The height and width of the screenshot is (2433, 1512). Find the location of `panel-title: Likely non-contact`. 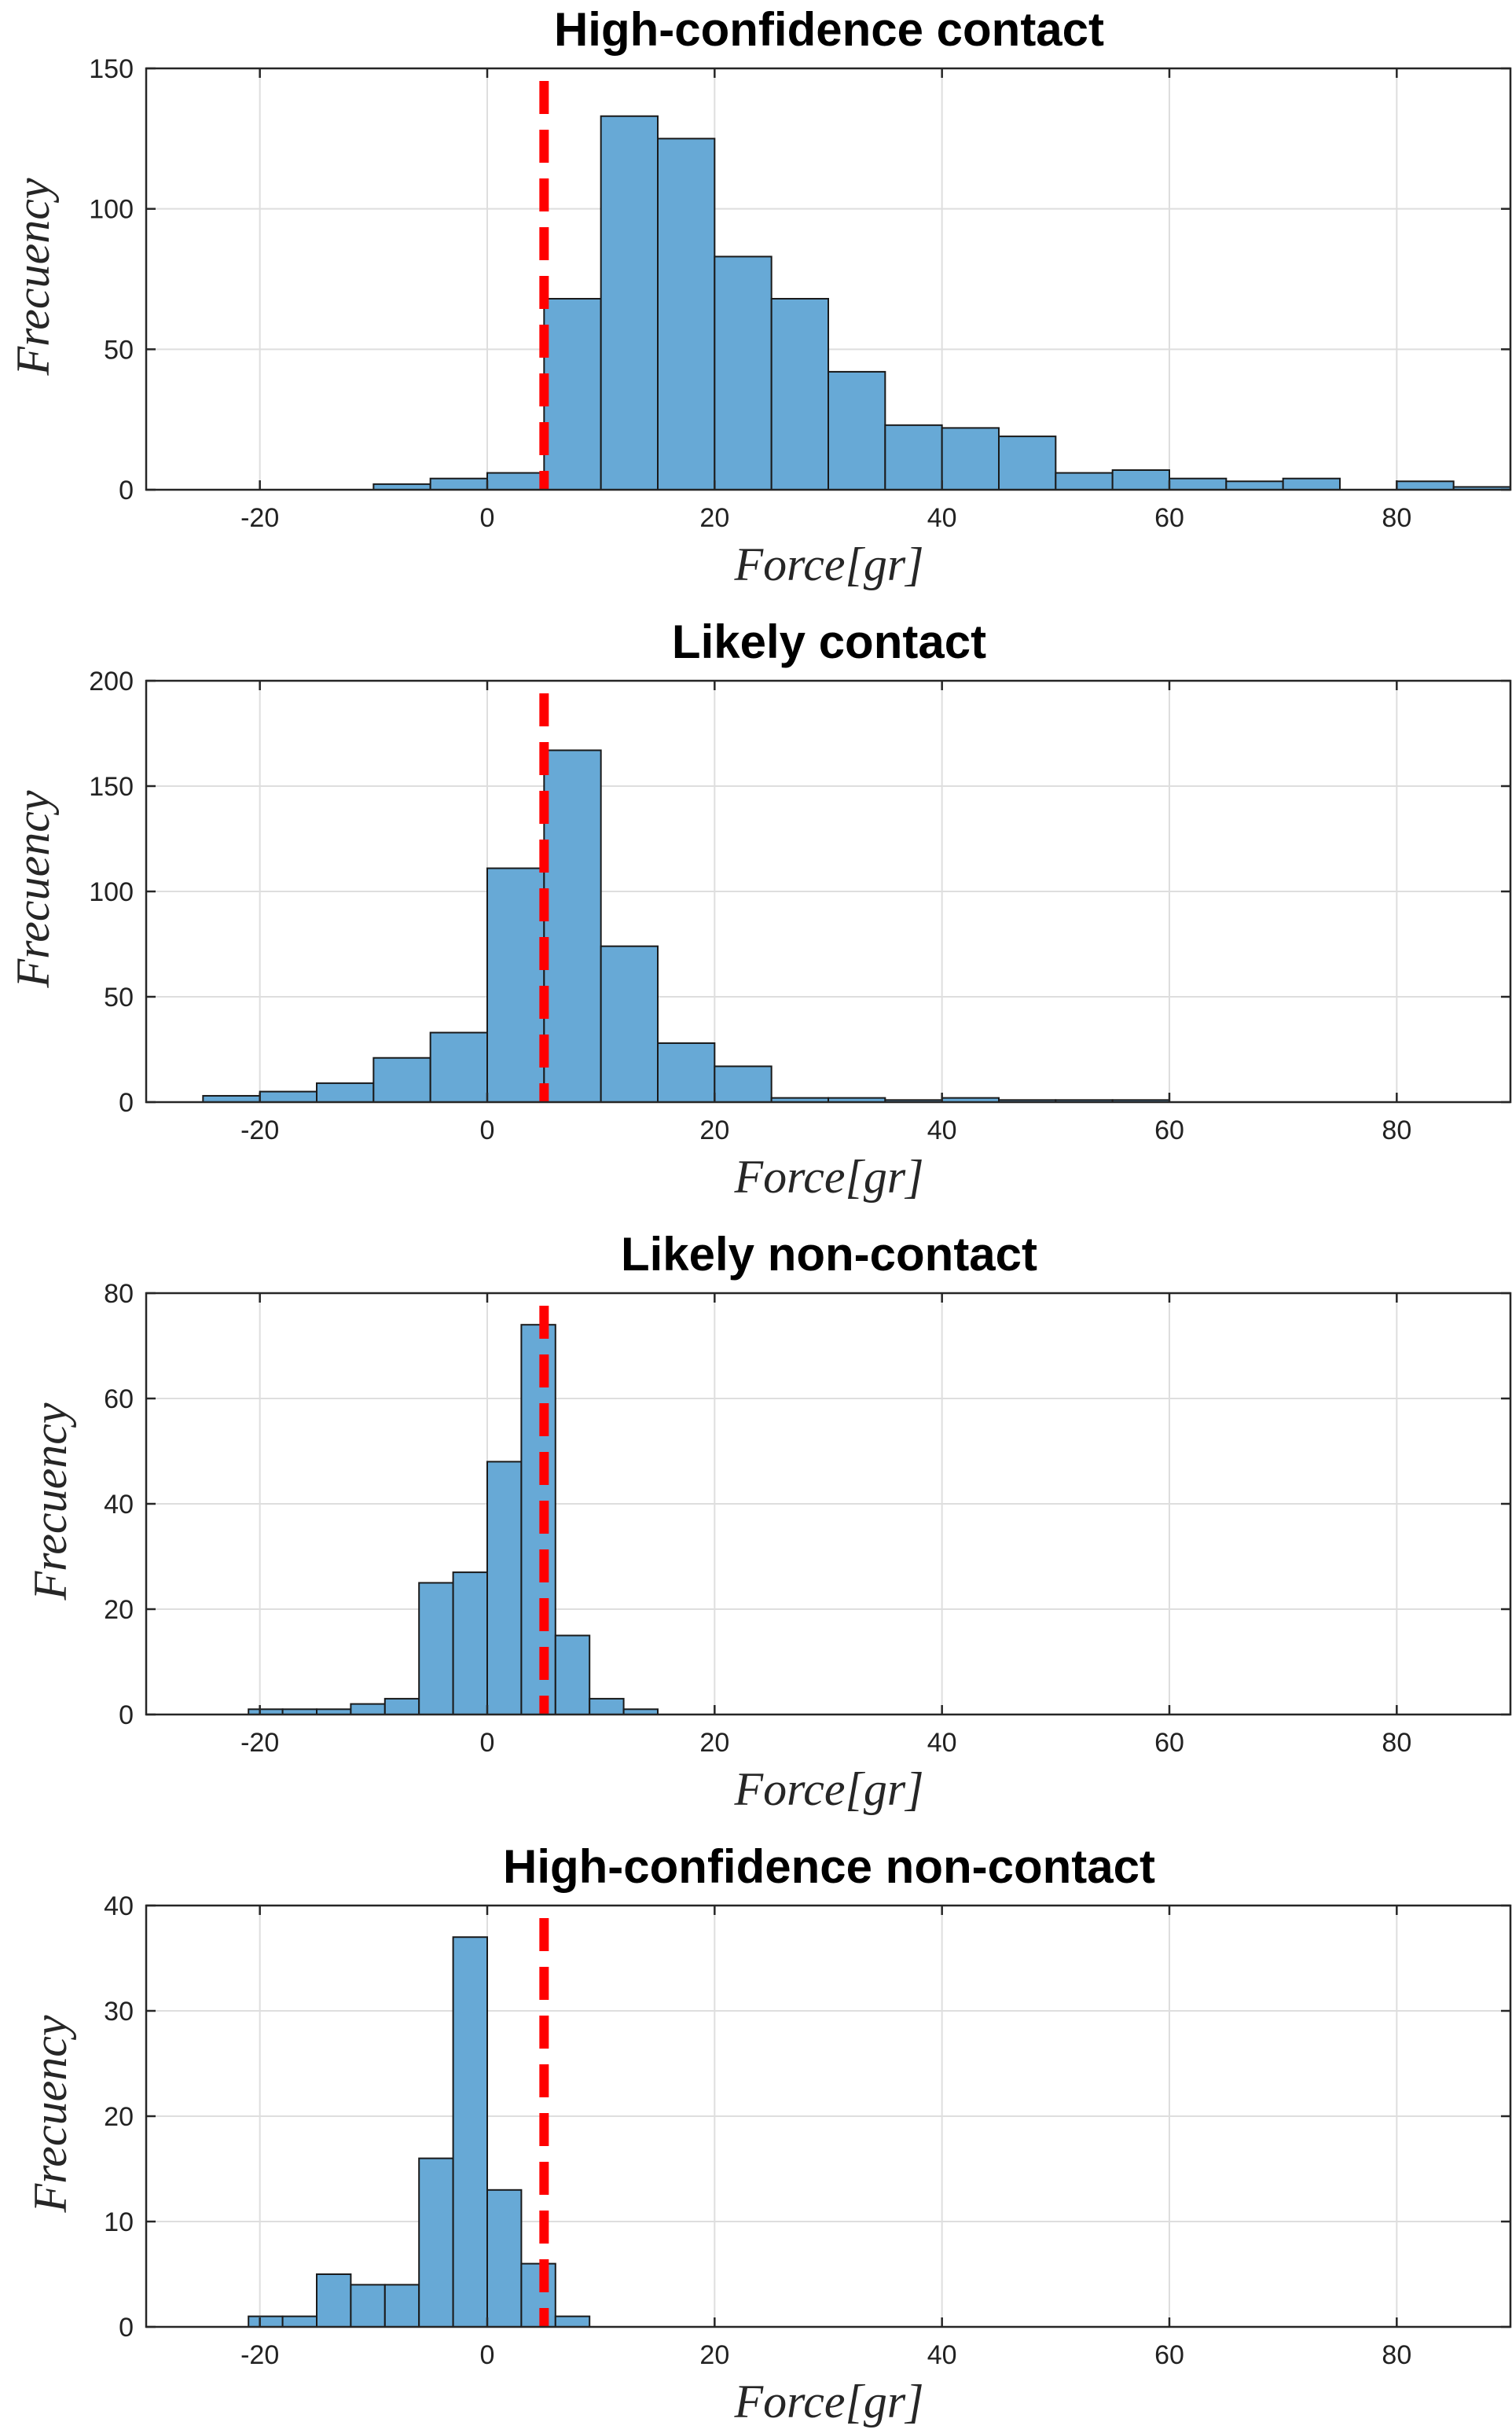

panel-title: Likely non-contact is located at coordinates (829, 1254).